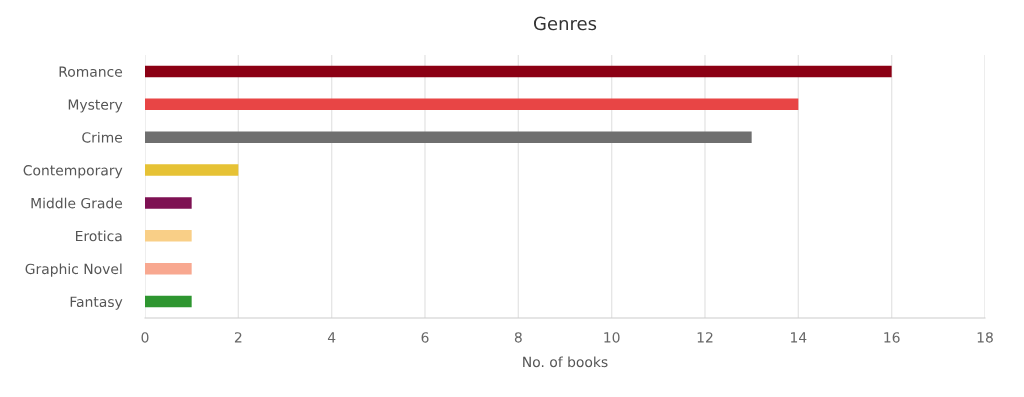  I want to click on x-axis-title: No. of books, so click(565, 362).